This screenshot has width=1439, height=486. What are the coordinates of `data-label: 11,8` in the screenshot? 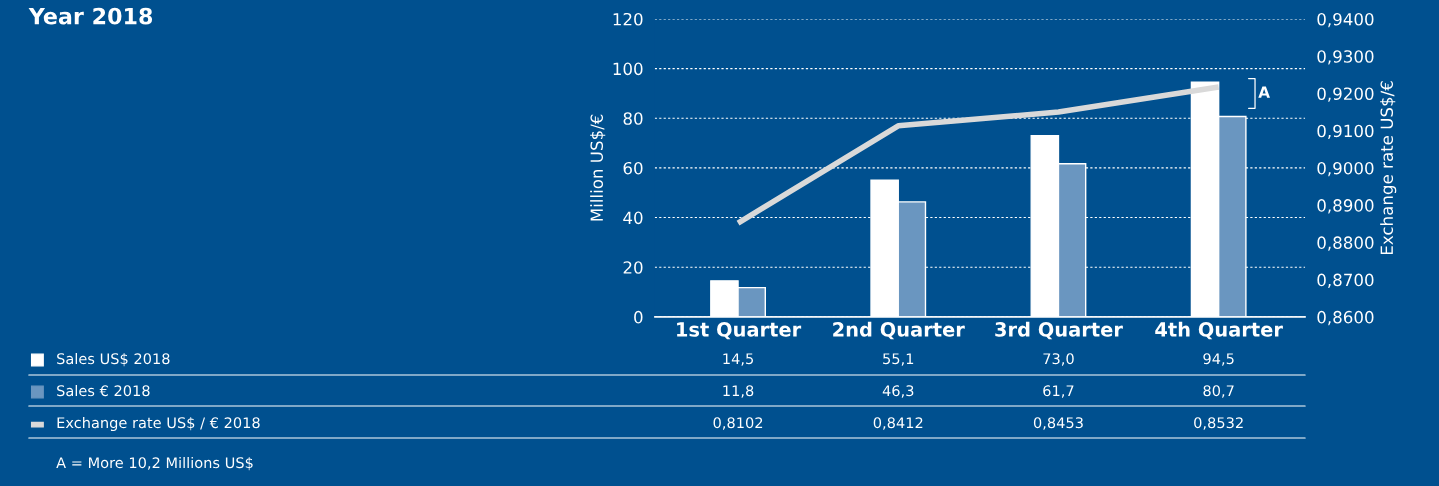 It's located at (738, 391).